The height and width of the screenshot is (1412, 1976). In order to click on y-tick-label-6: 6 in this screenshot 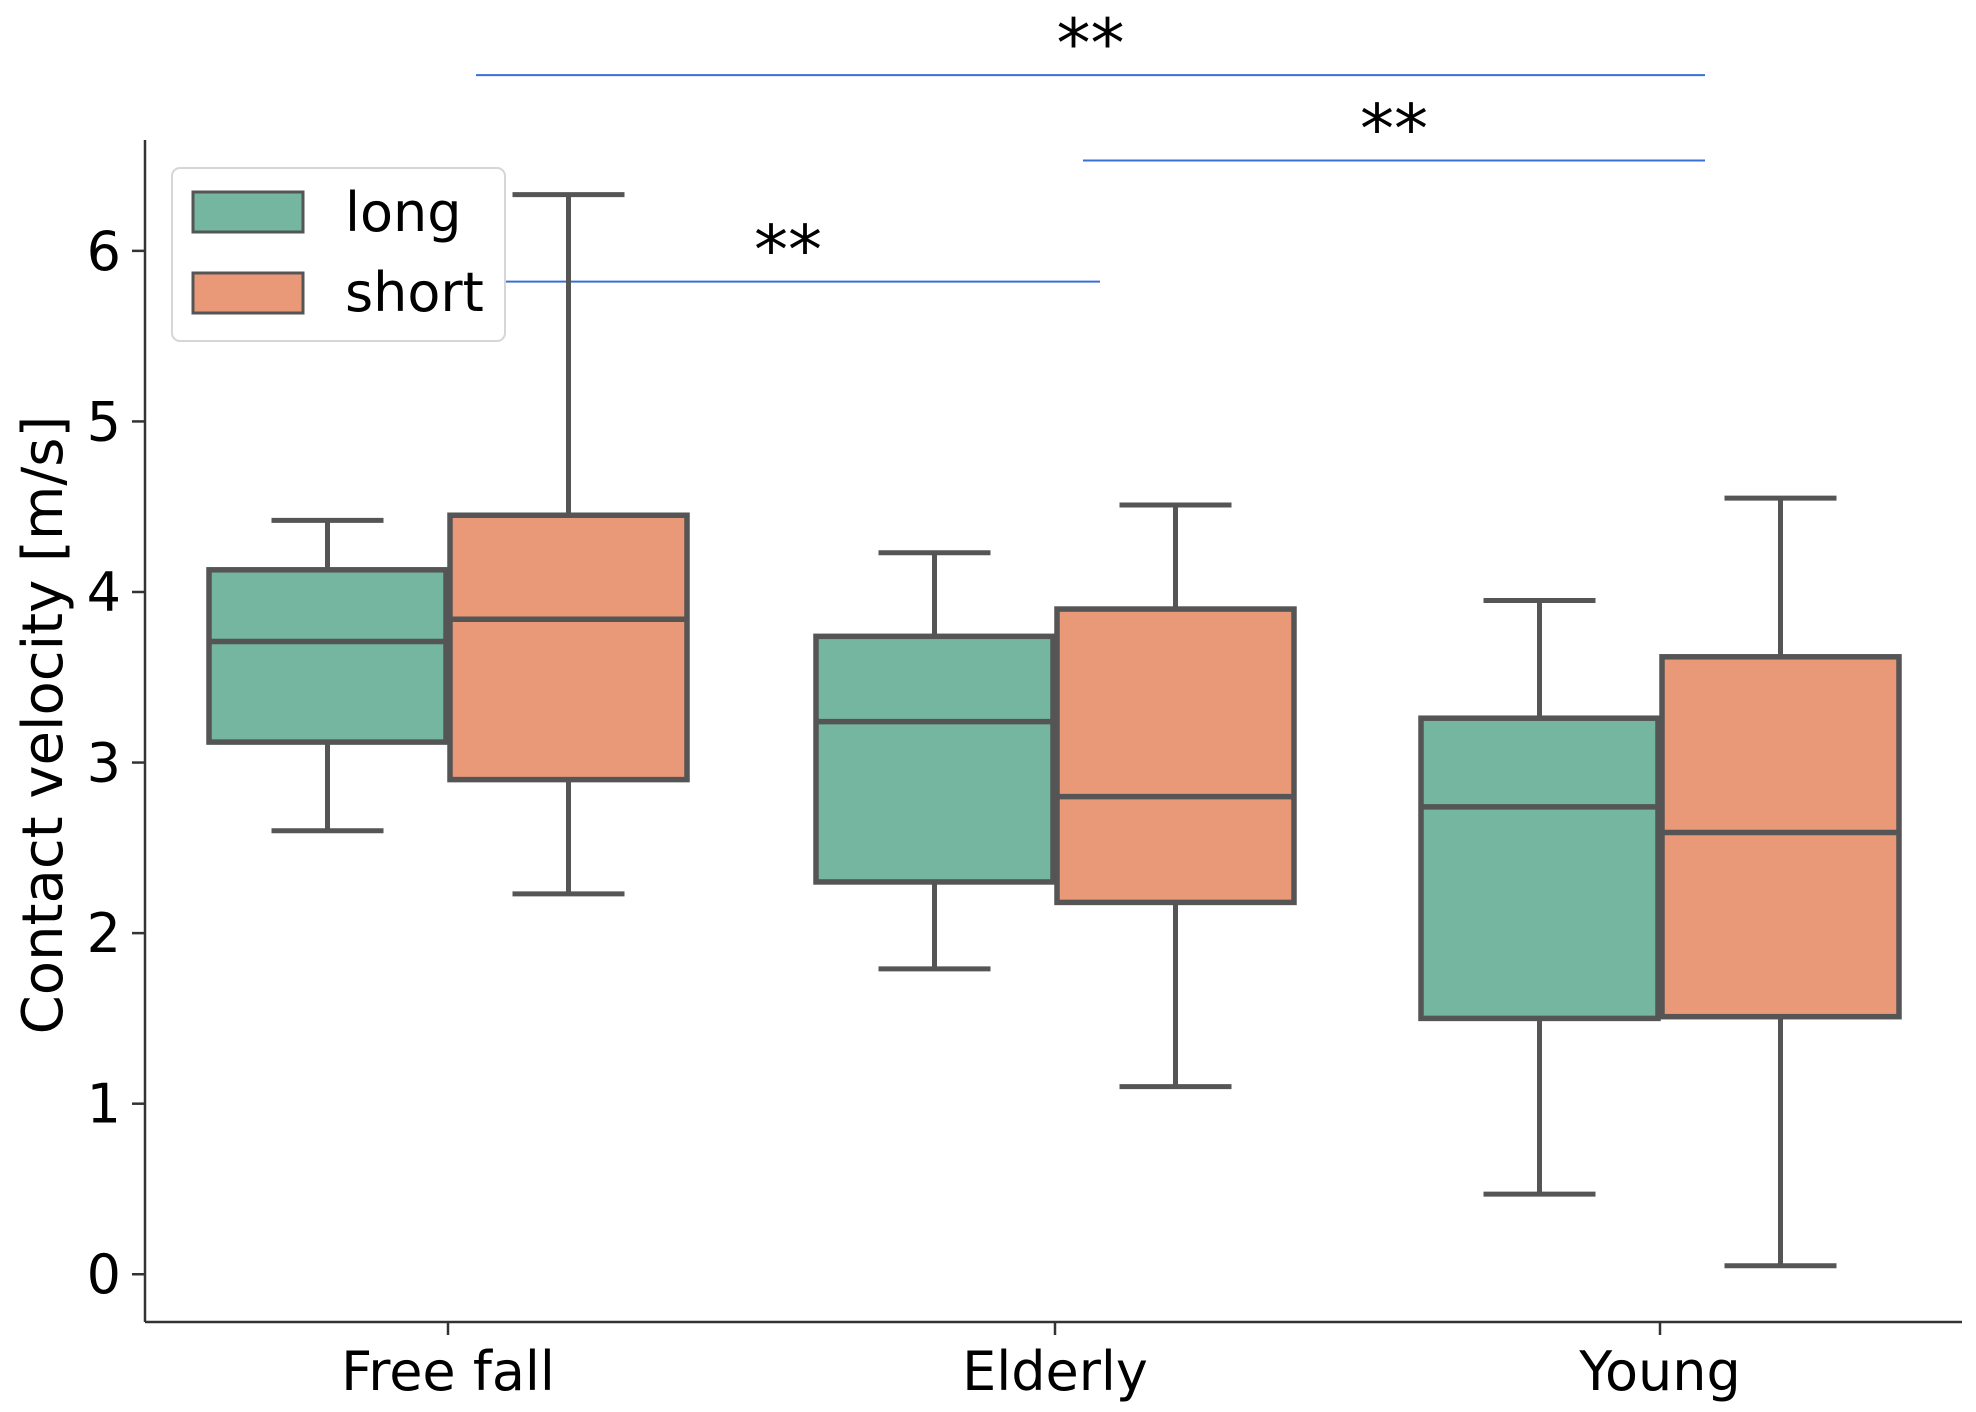, I will do `click(104, 251)`.